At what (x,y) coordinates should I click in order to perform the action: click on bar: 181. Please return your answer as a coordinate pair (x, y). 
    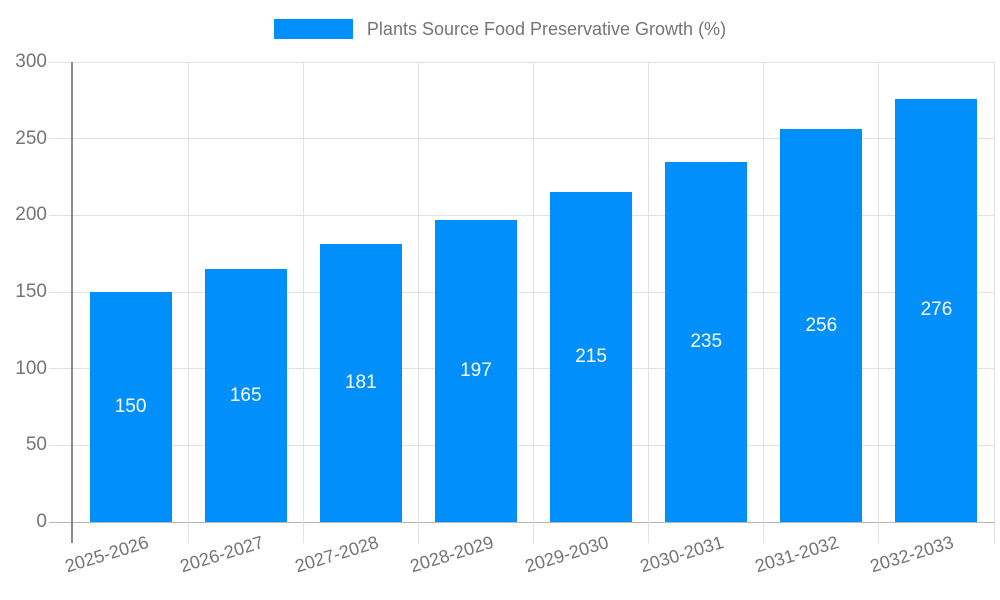
    Looking at the image, I should click on (360, 383).